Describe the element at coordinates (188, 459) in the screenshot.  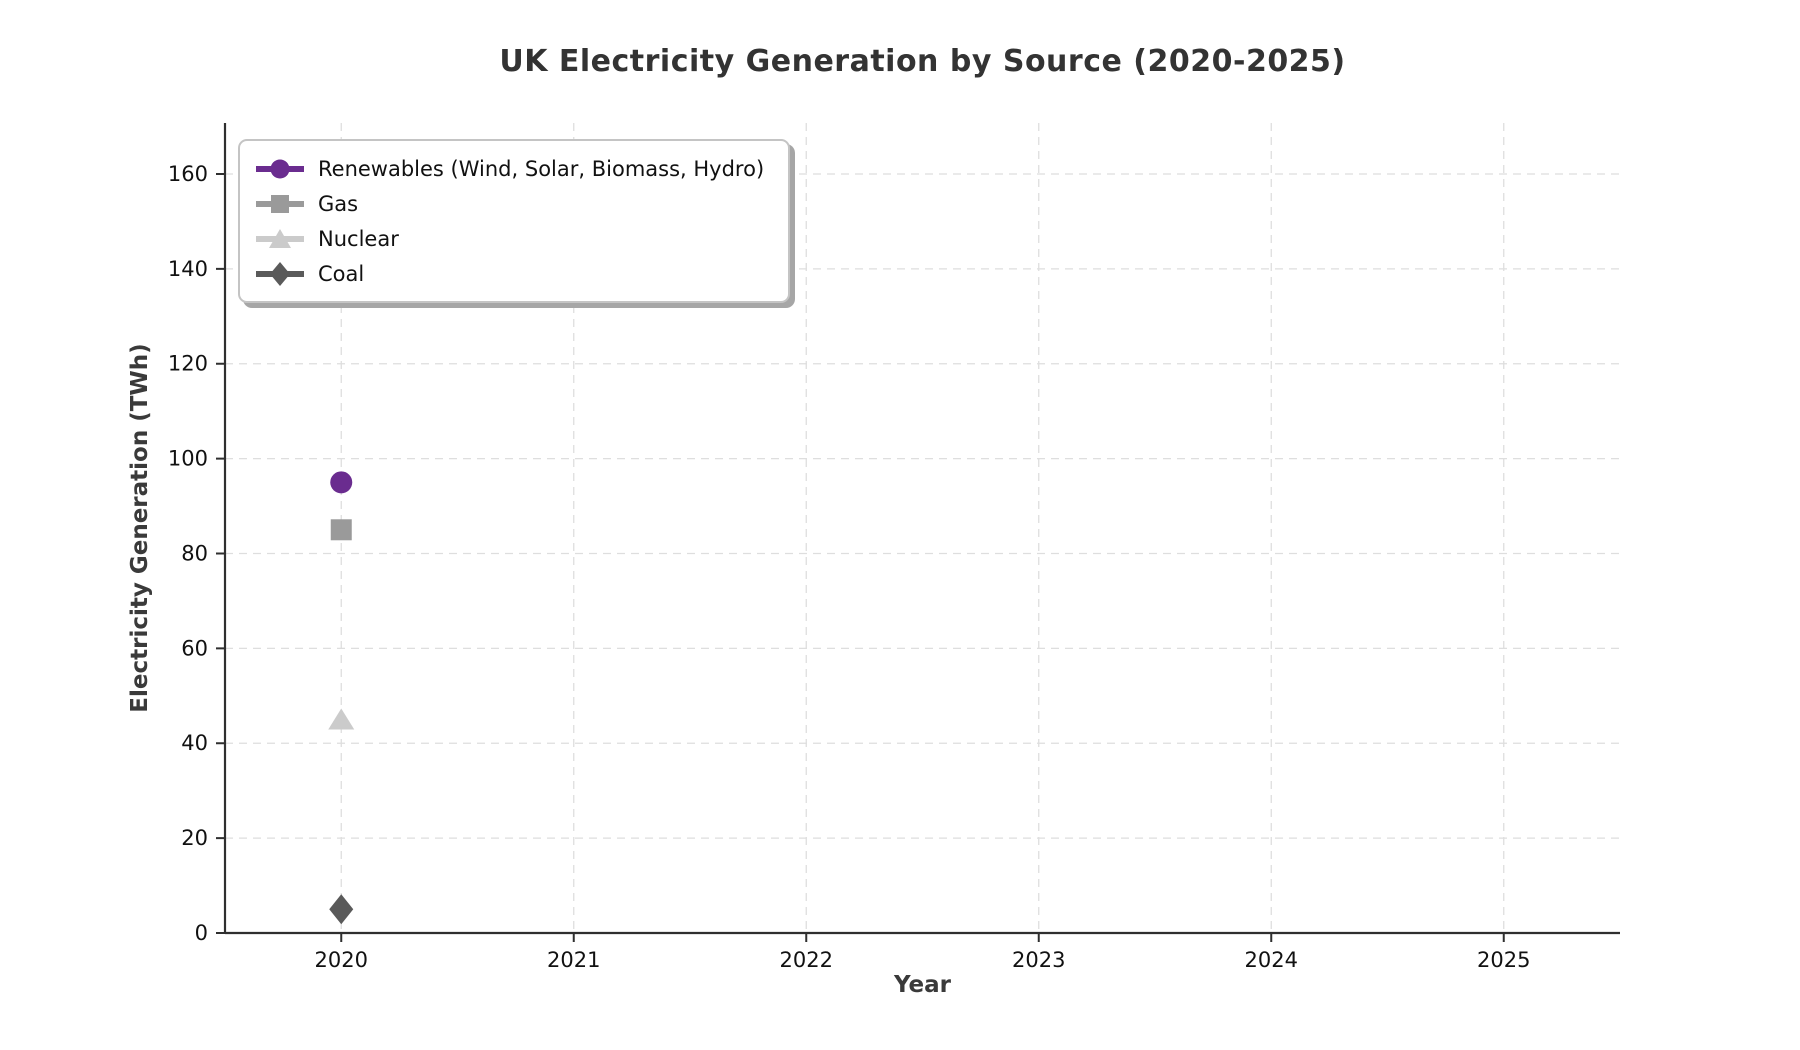
I see `y-tick-label-100: 100` at that location.